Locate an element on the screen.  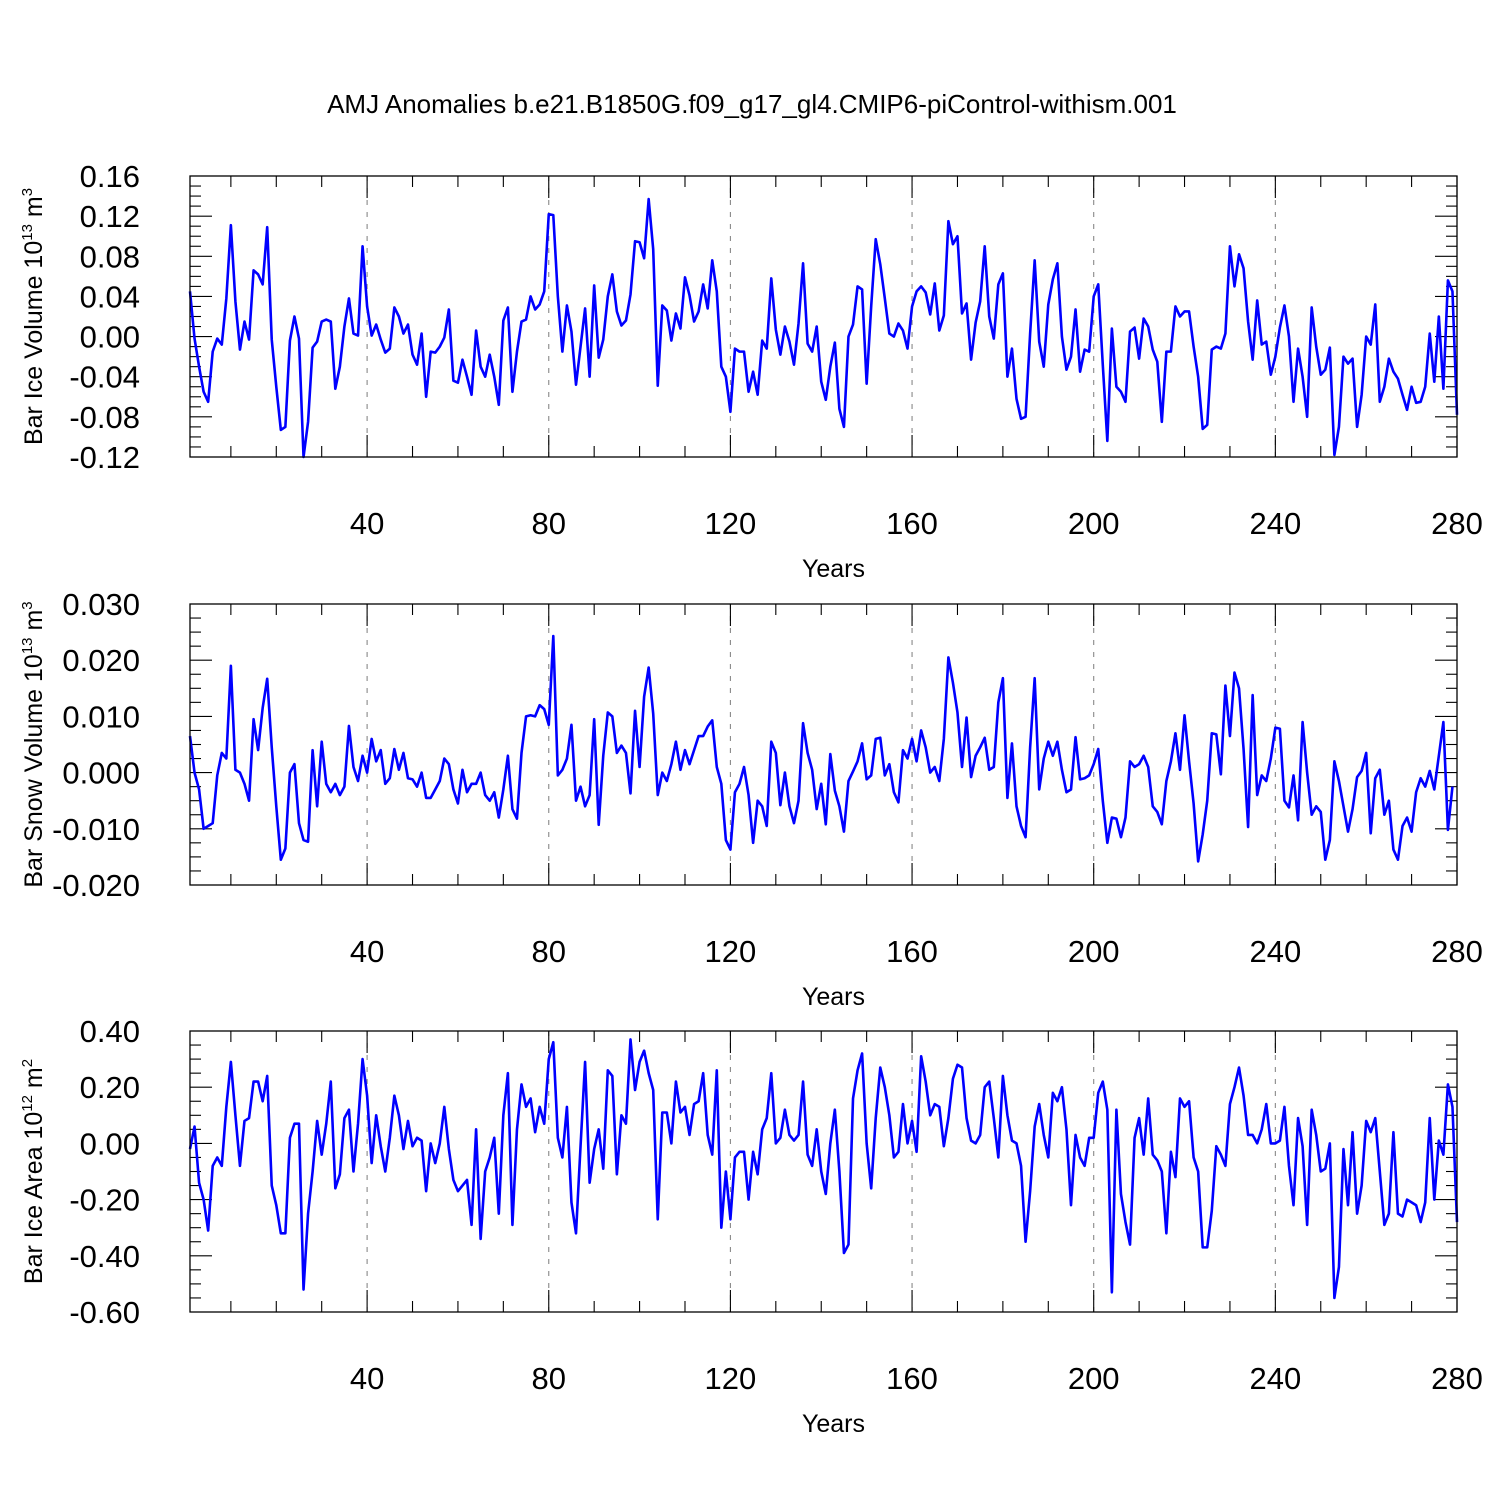
y-tick-label: -0.08 is located at coordinates (104, 417).